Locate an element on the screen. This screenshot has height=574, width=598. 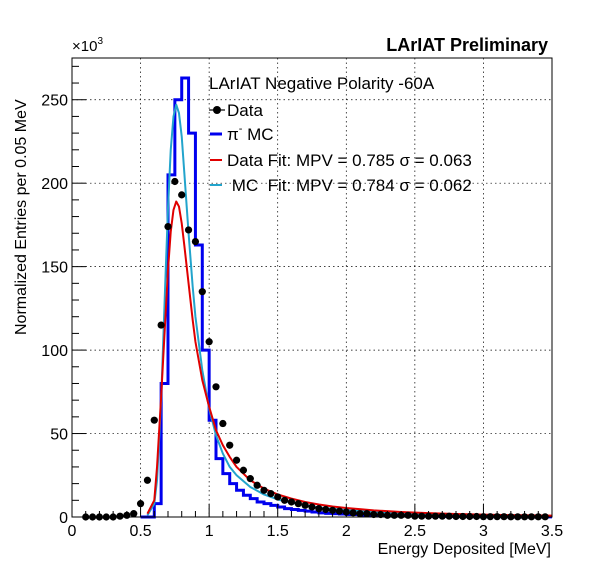
x-axis-label: Energy Deposited [MeV] is located at coordinates (464, 549).